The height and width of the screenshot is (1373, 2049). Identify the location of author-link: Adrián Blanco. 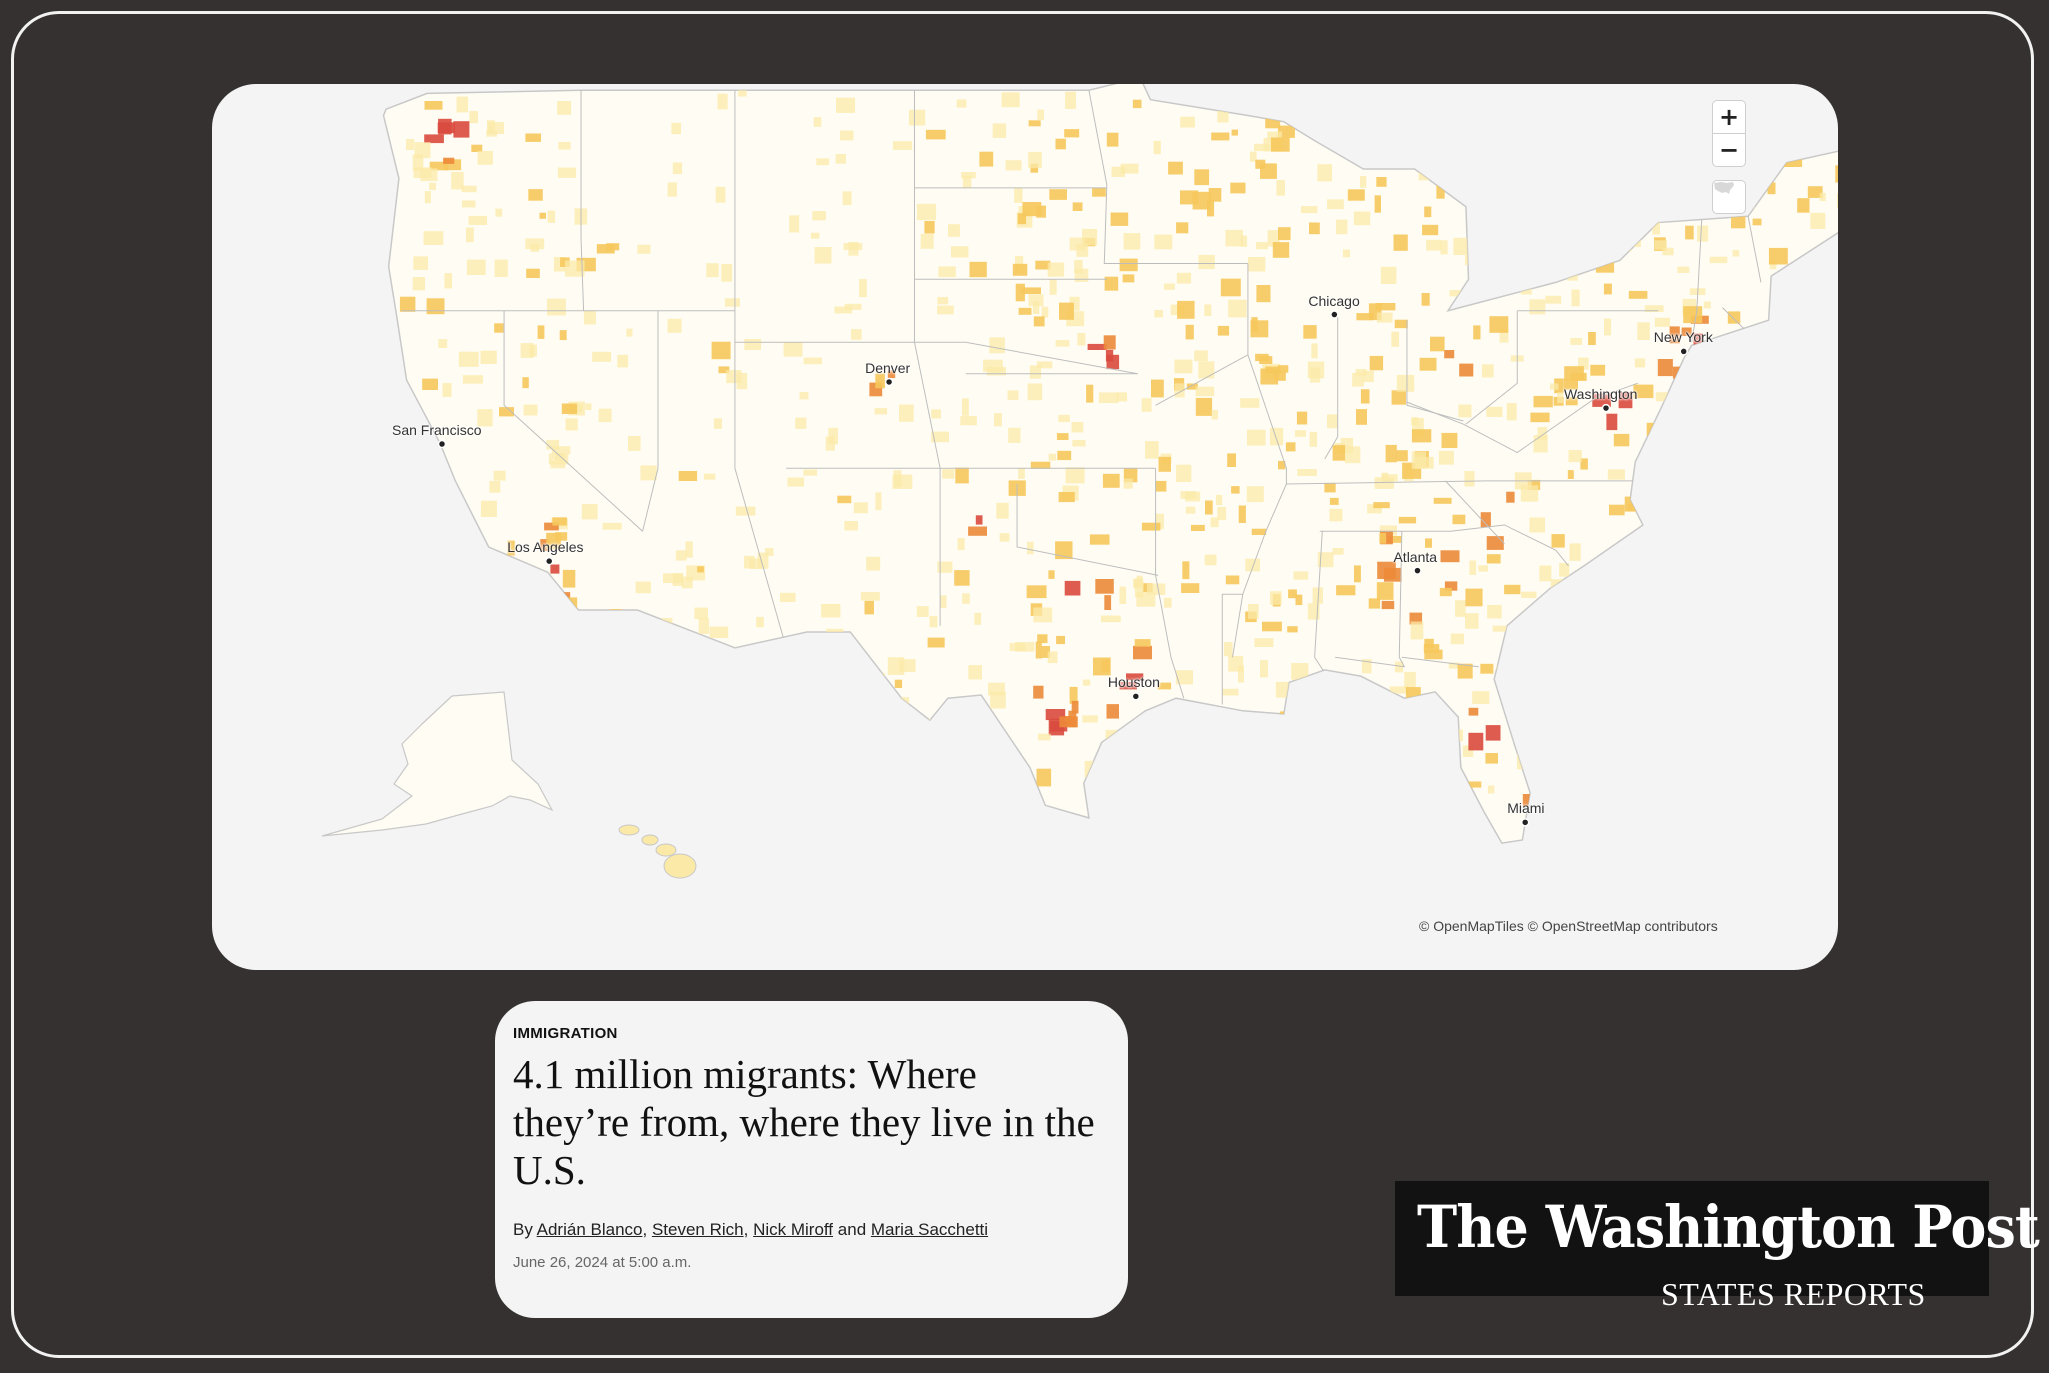
(589, 1229).